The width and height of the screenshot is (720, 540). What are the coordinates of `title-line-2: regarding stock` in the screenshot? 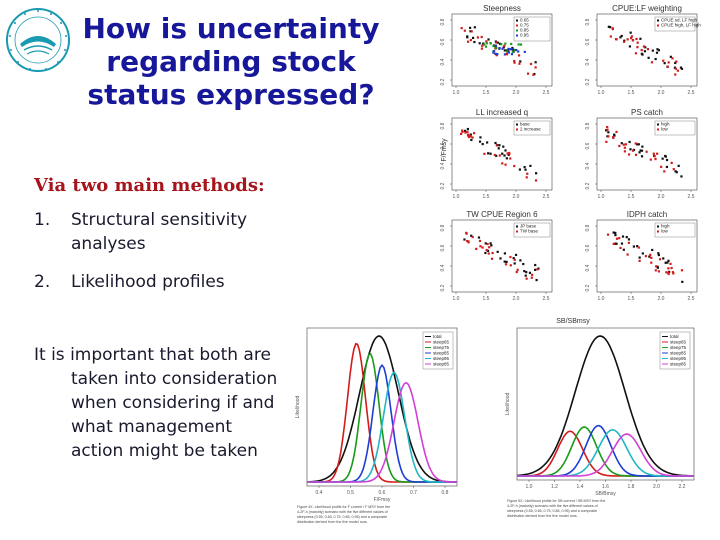 It's located at (231, 61).